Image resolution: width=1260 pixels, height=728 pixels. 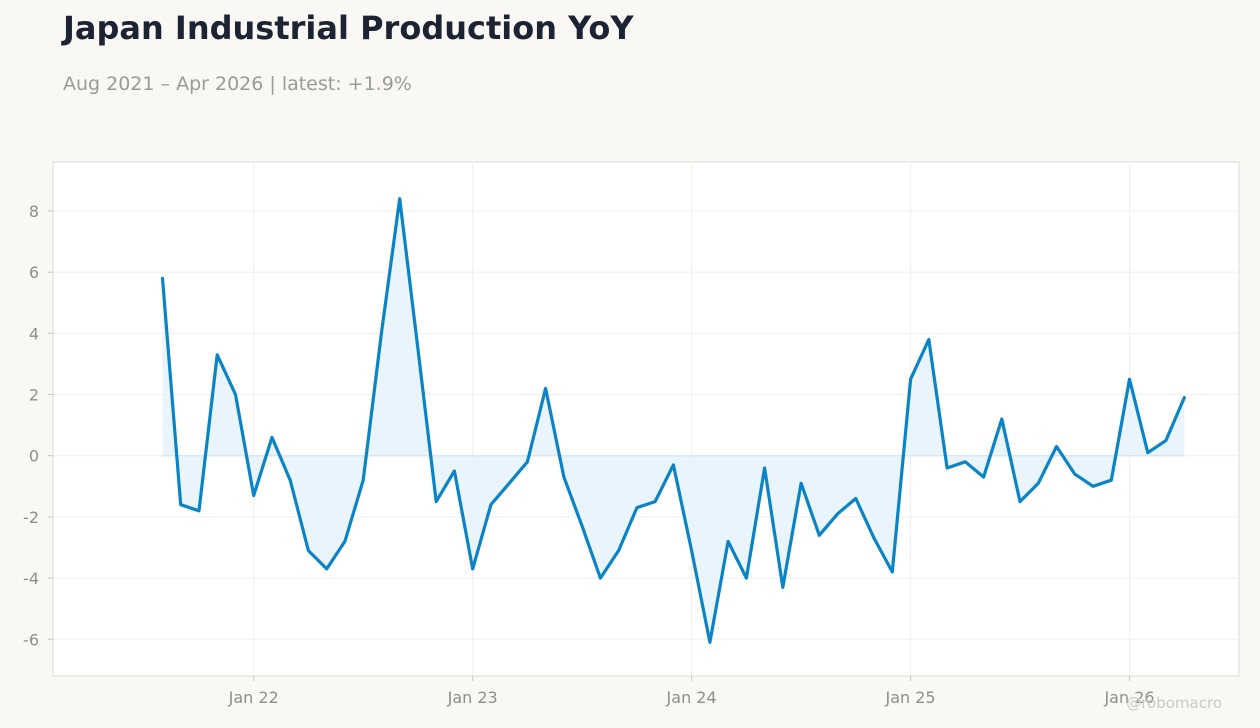 What do you see at coordinates (253, 697) in the screenshot?
I see `x-tick-label: Jan 22` at bounding box center [253, 697].